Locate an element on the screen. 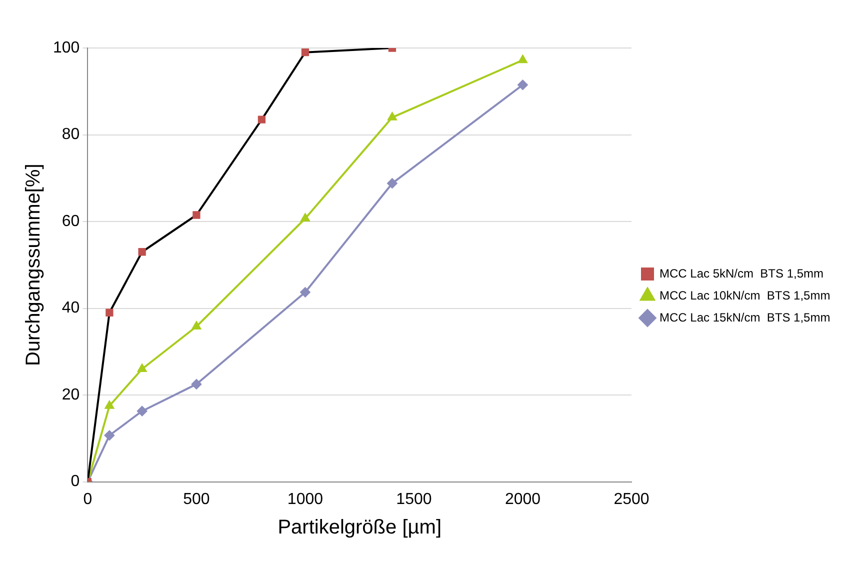  x-tick-label: 1500 is located at coordinates (414, 499).